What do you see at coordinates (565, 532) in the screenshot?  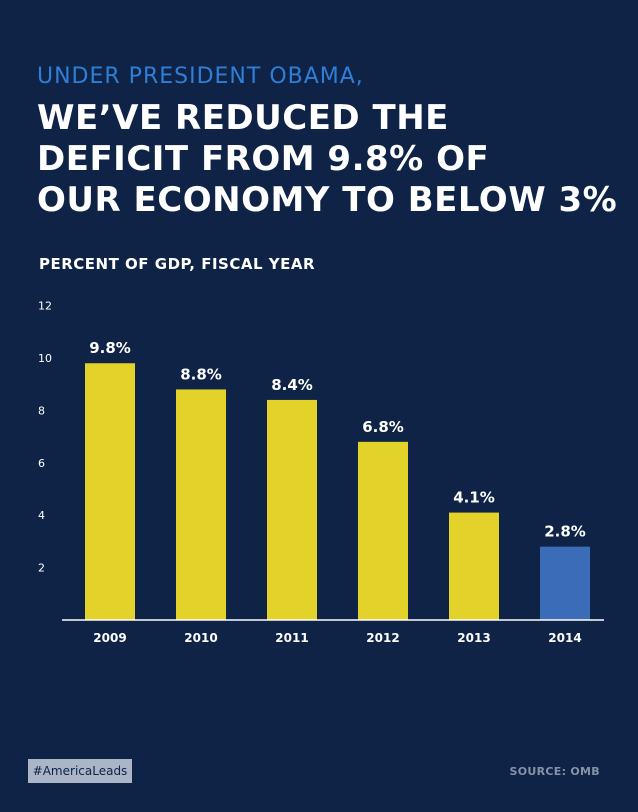 I see `bar-value-label: 2.8%` at bounding box center [565, 532].